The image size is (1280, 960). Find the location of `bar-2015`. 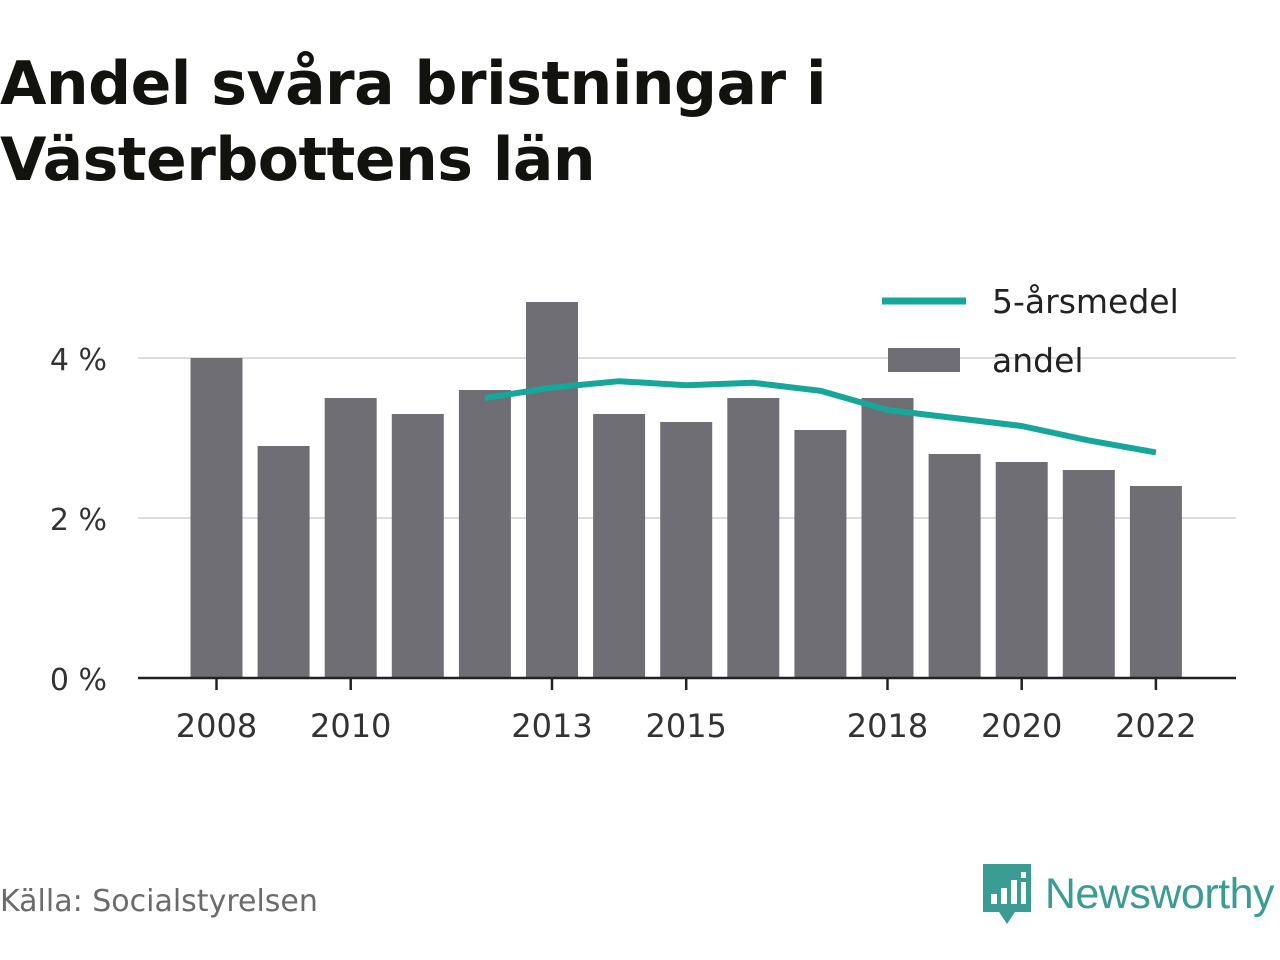

bar-2015 is located at coordinates (686, 550).